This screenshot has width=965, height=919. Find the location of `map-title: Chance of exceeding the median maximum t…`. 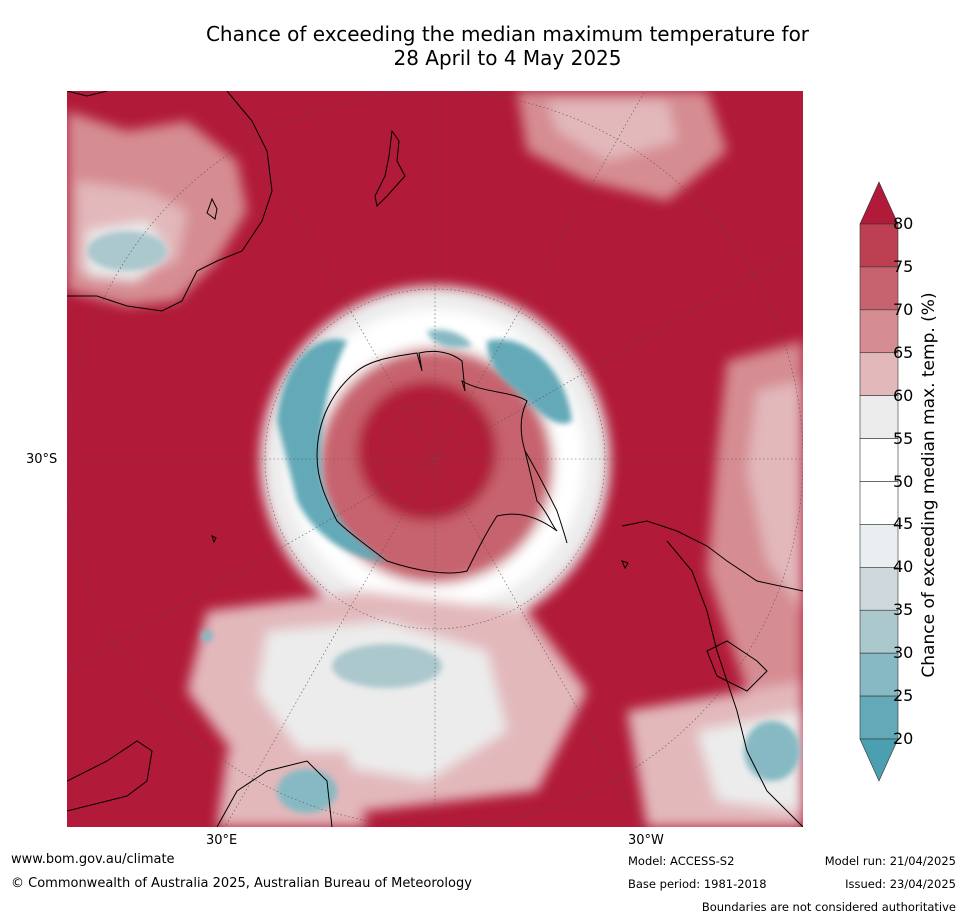

map-title: Chance of exceeding the median maximum t… is located at coordinates (482, 46).